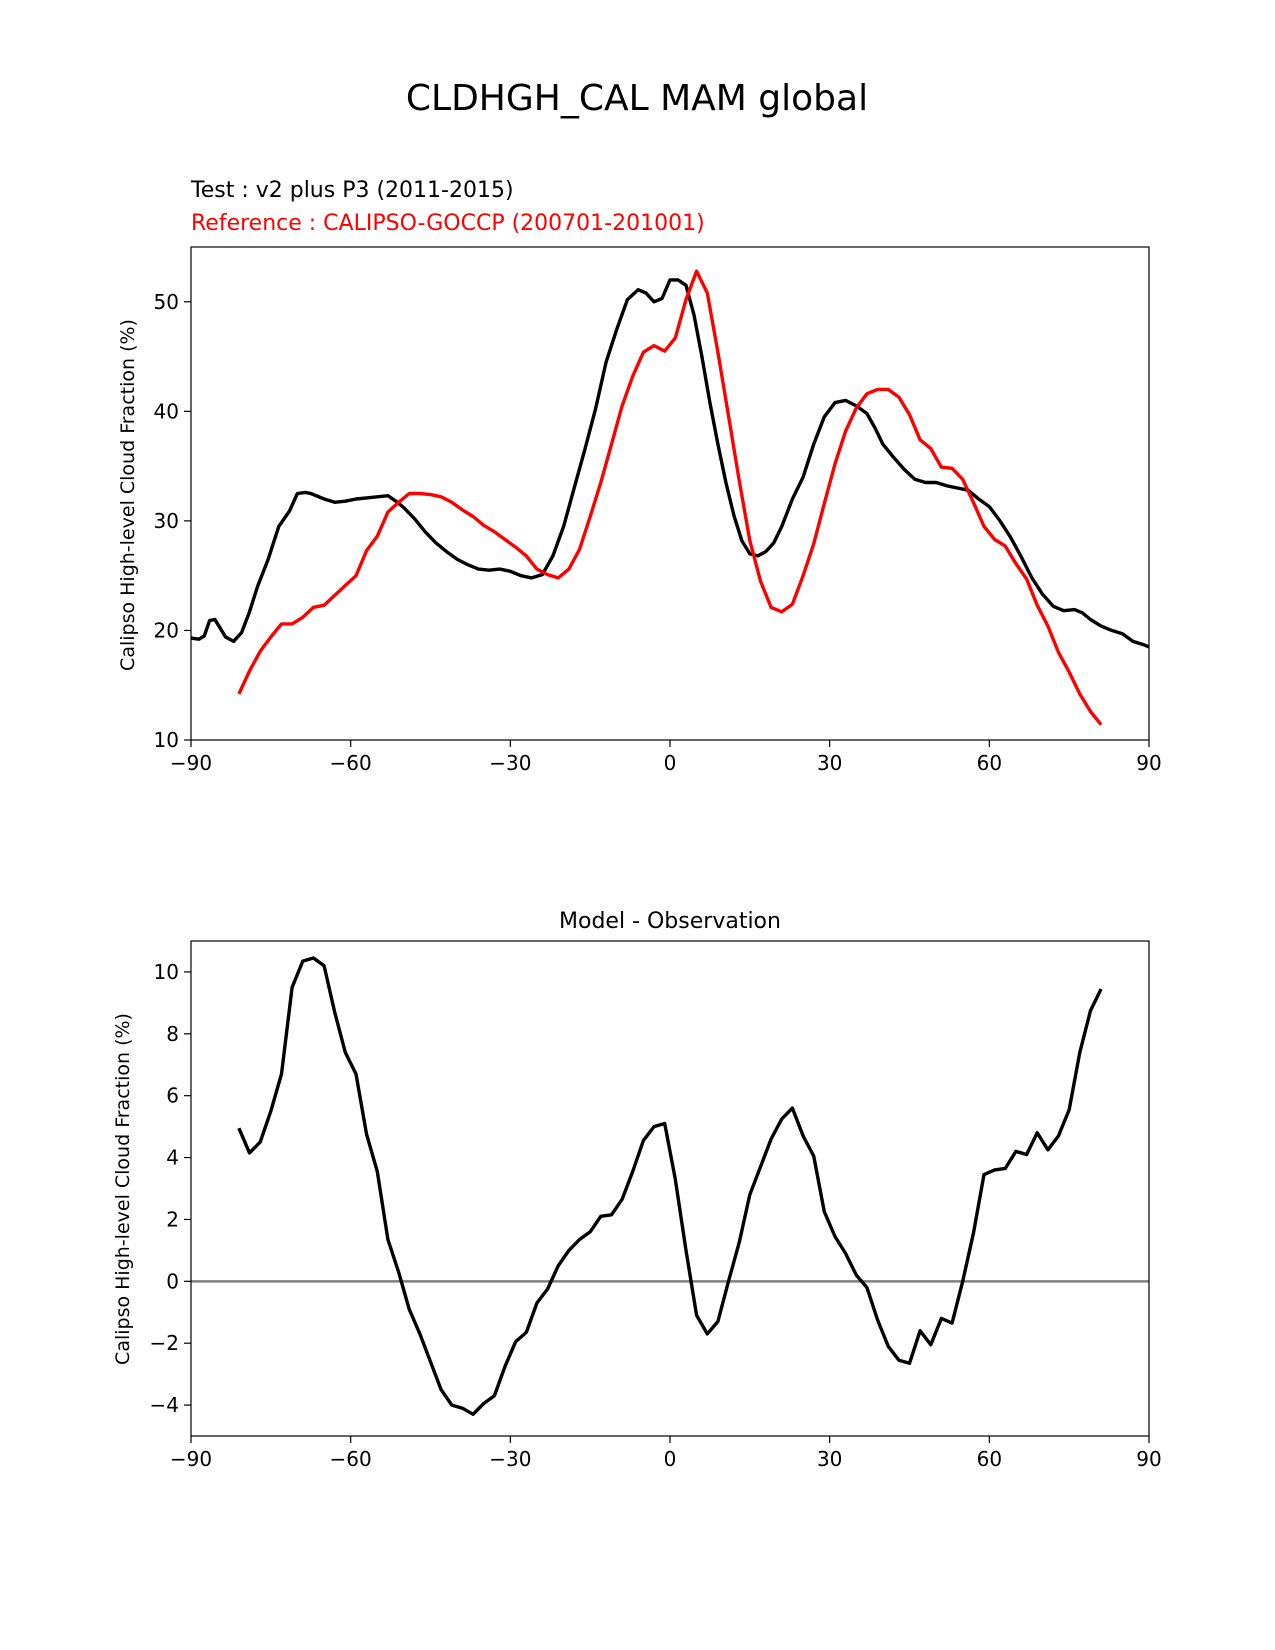  Describe the element at coordinates (670, 763) in the screenshot. I see `top-xtick-label: 0` at that location.